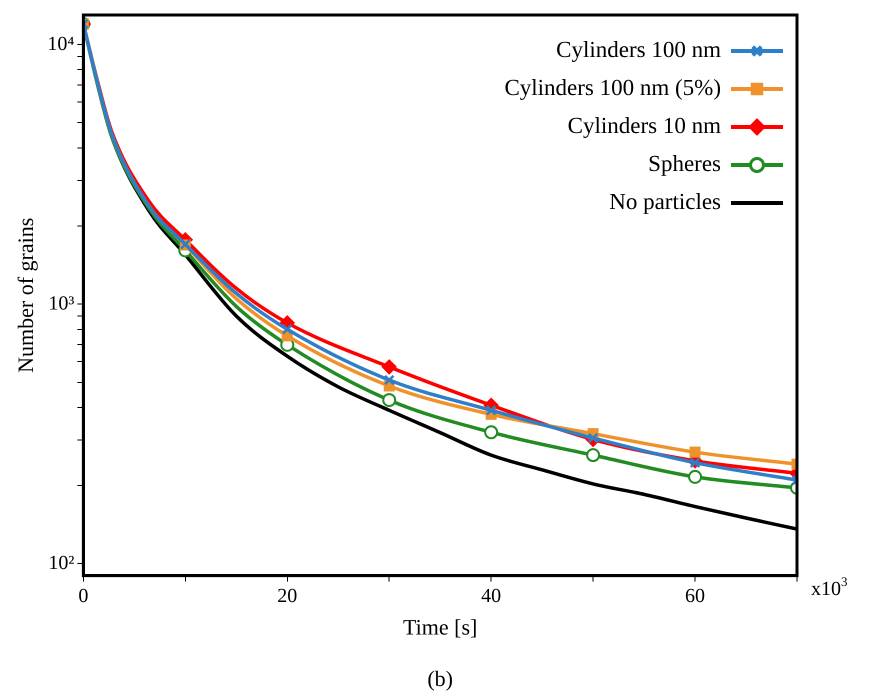 The height and width of the screenshot is (694, 872). Describe the element at coordinates (440, 627) in the screenshot. I see `x-axis-title: Time [s]` at that location.